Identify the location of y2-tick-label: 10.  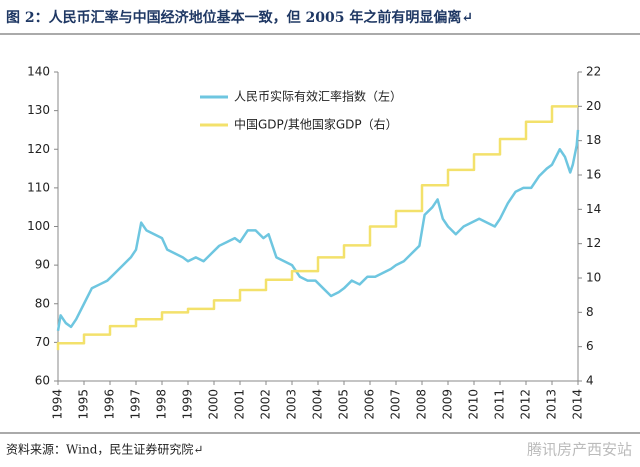
(593, 278).